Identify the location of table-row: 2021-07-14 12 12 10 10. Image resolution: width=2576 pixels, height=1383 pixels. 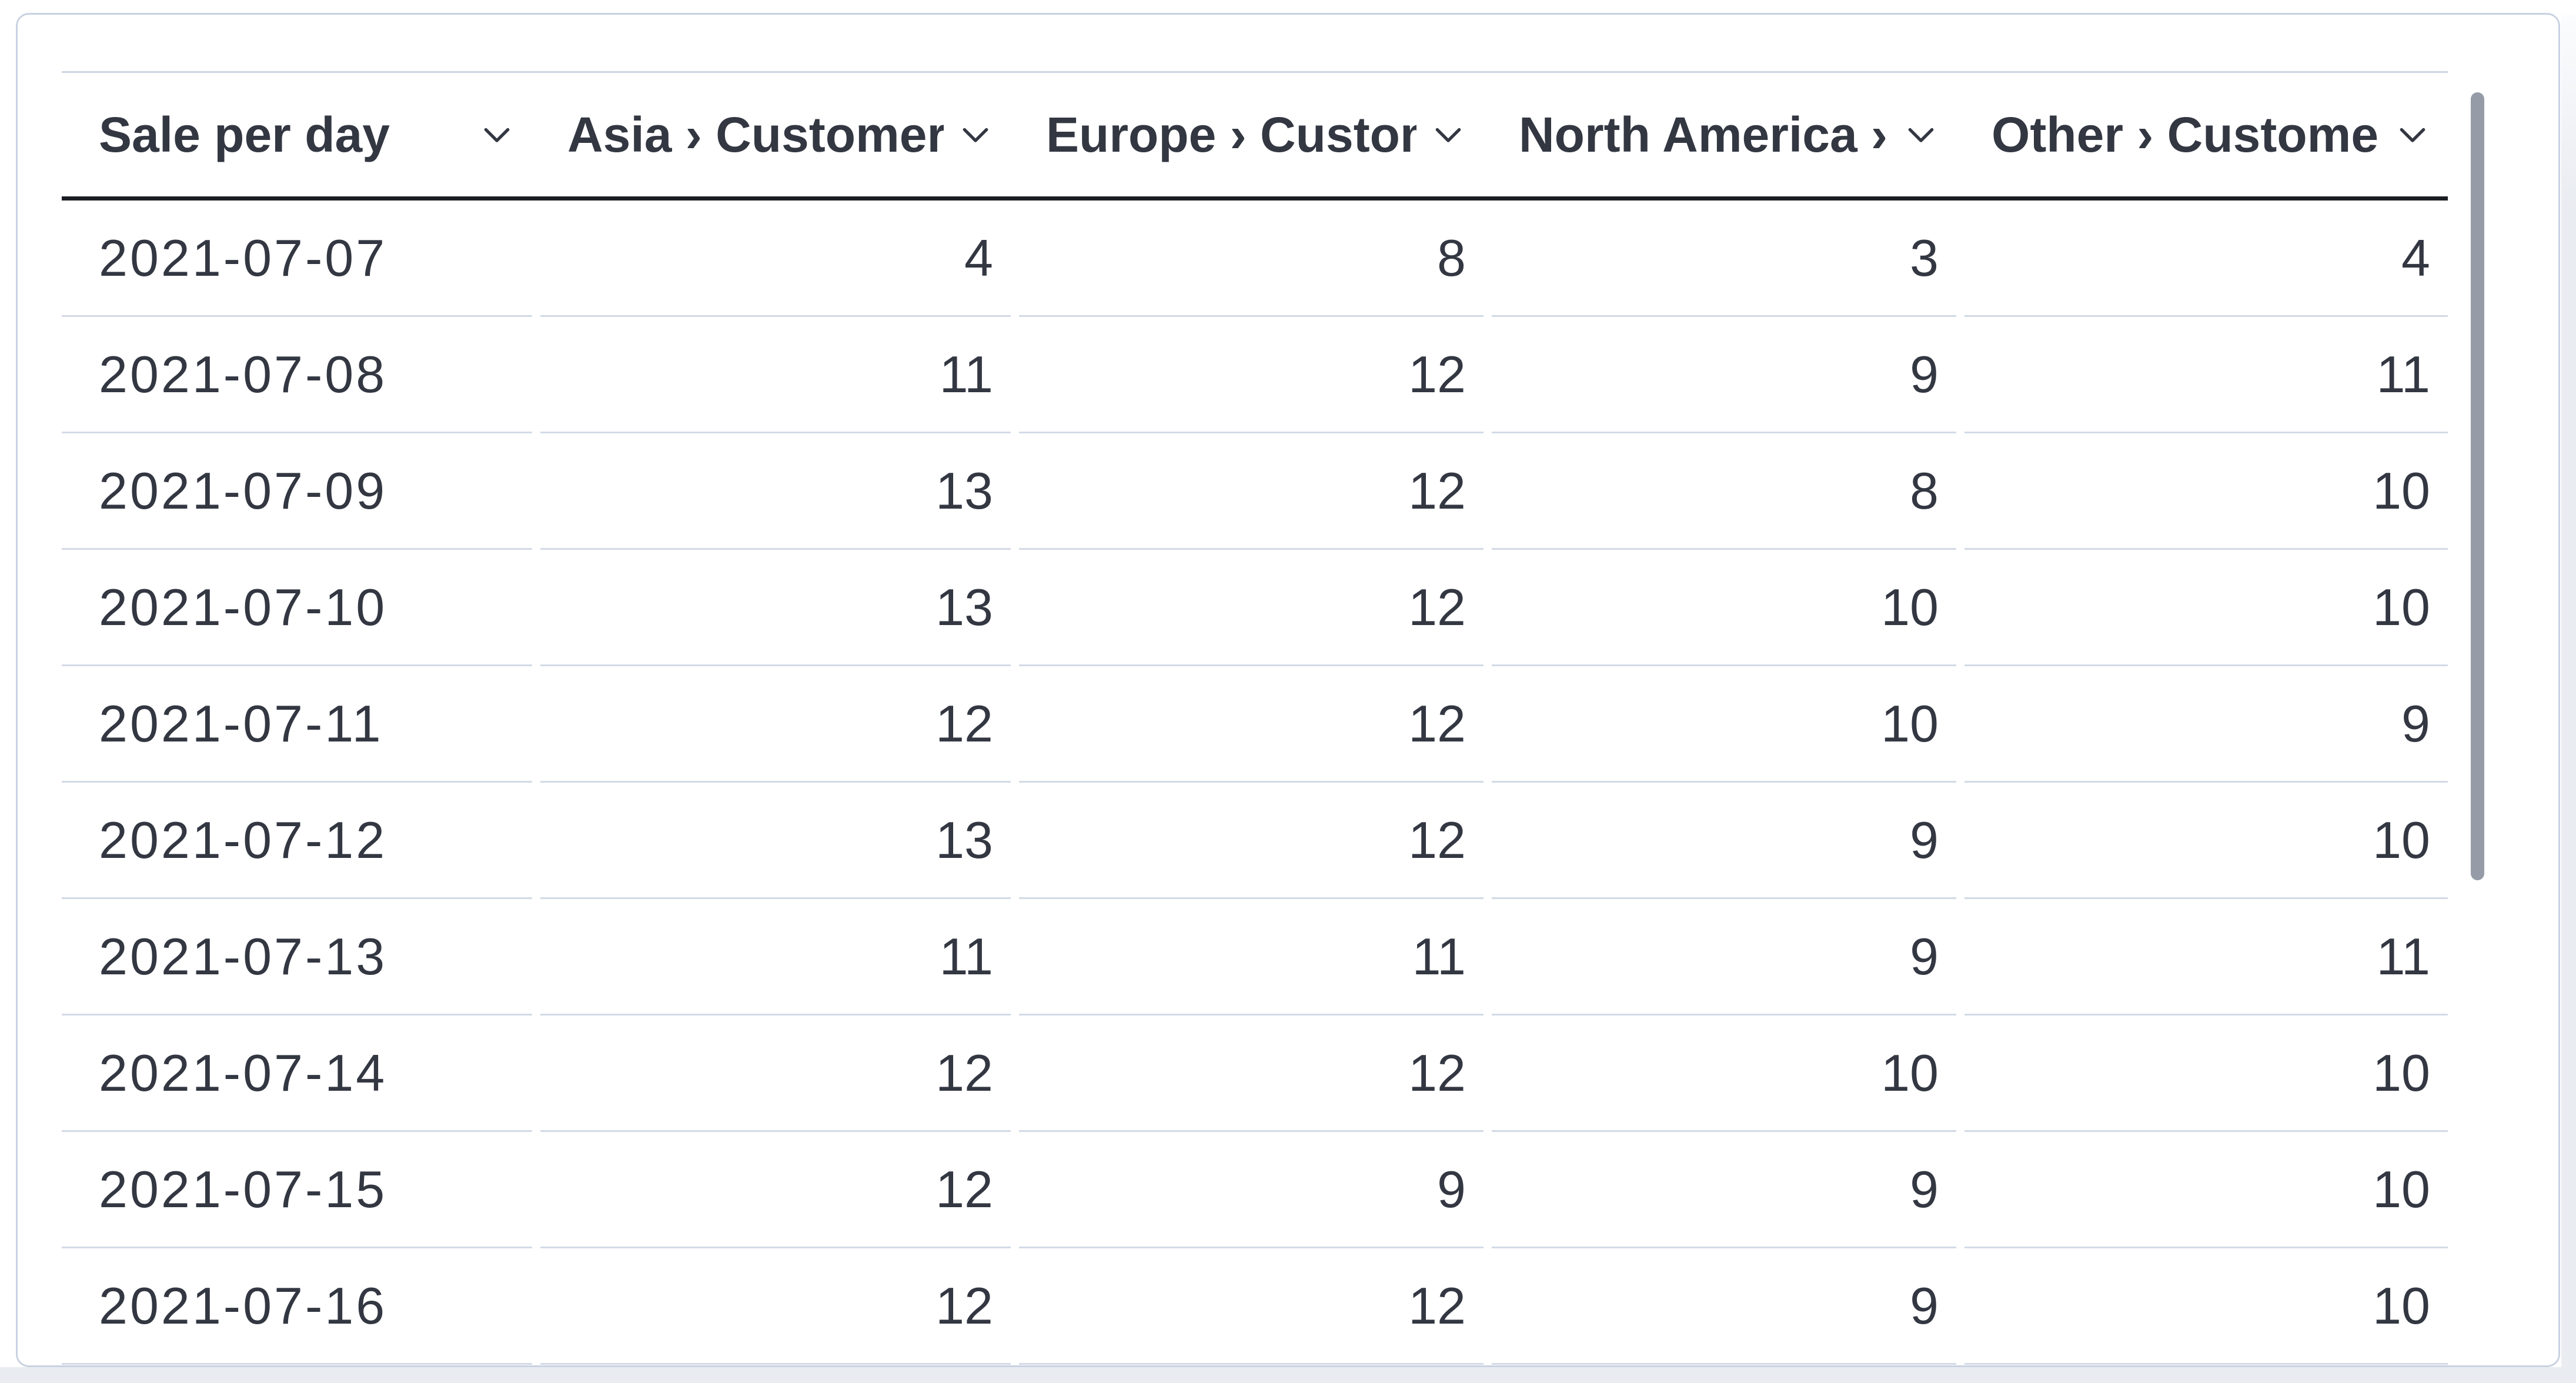
(1255, 1073).